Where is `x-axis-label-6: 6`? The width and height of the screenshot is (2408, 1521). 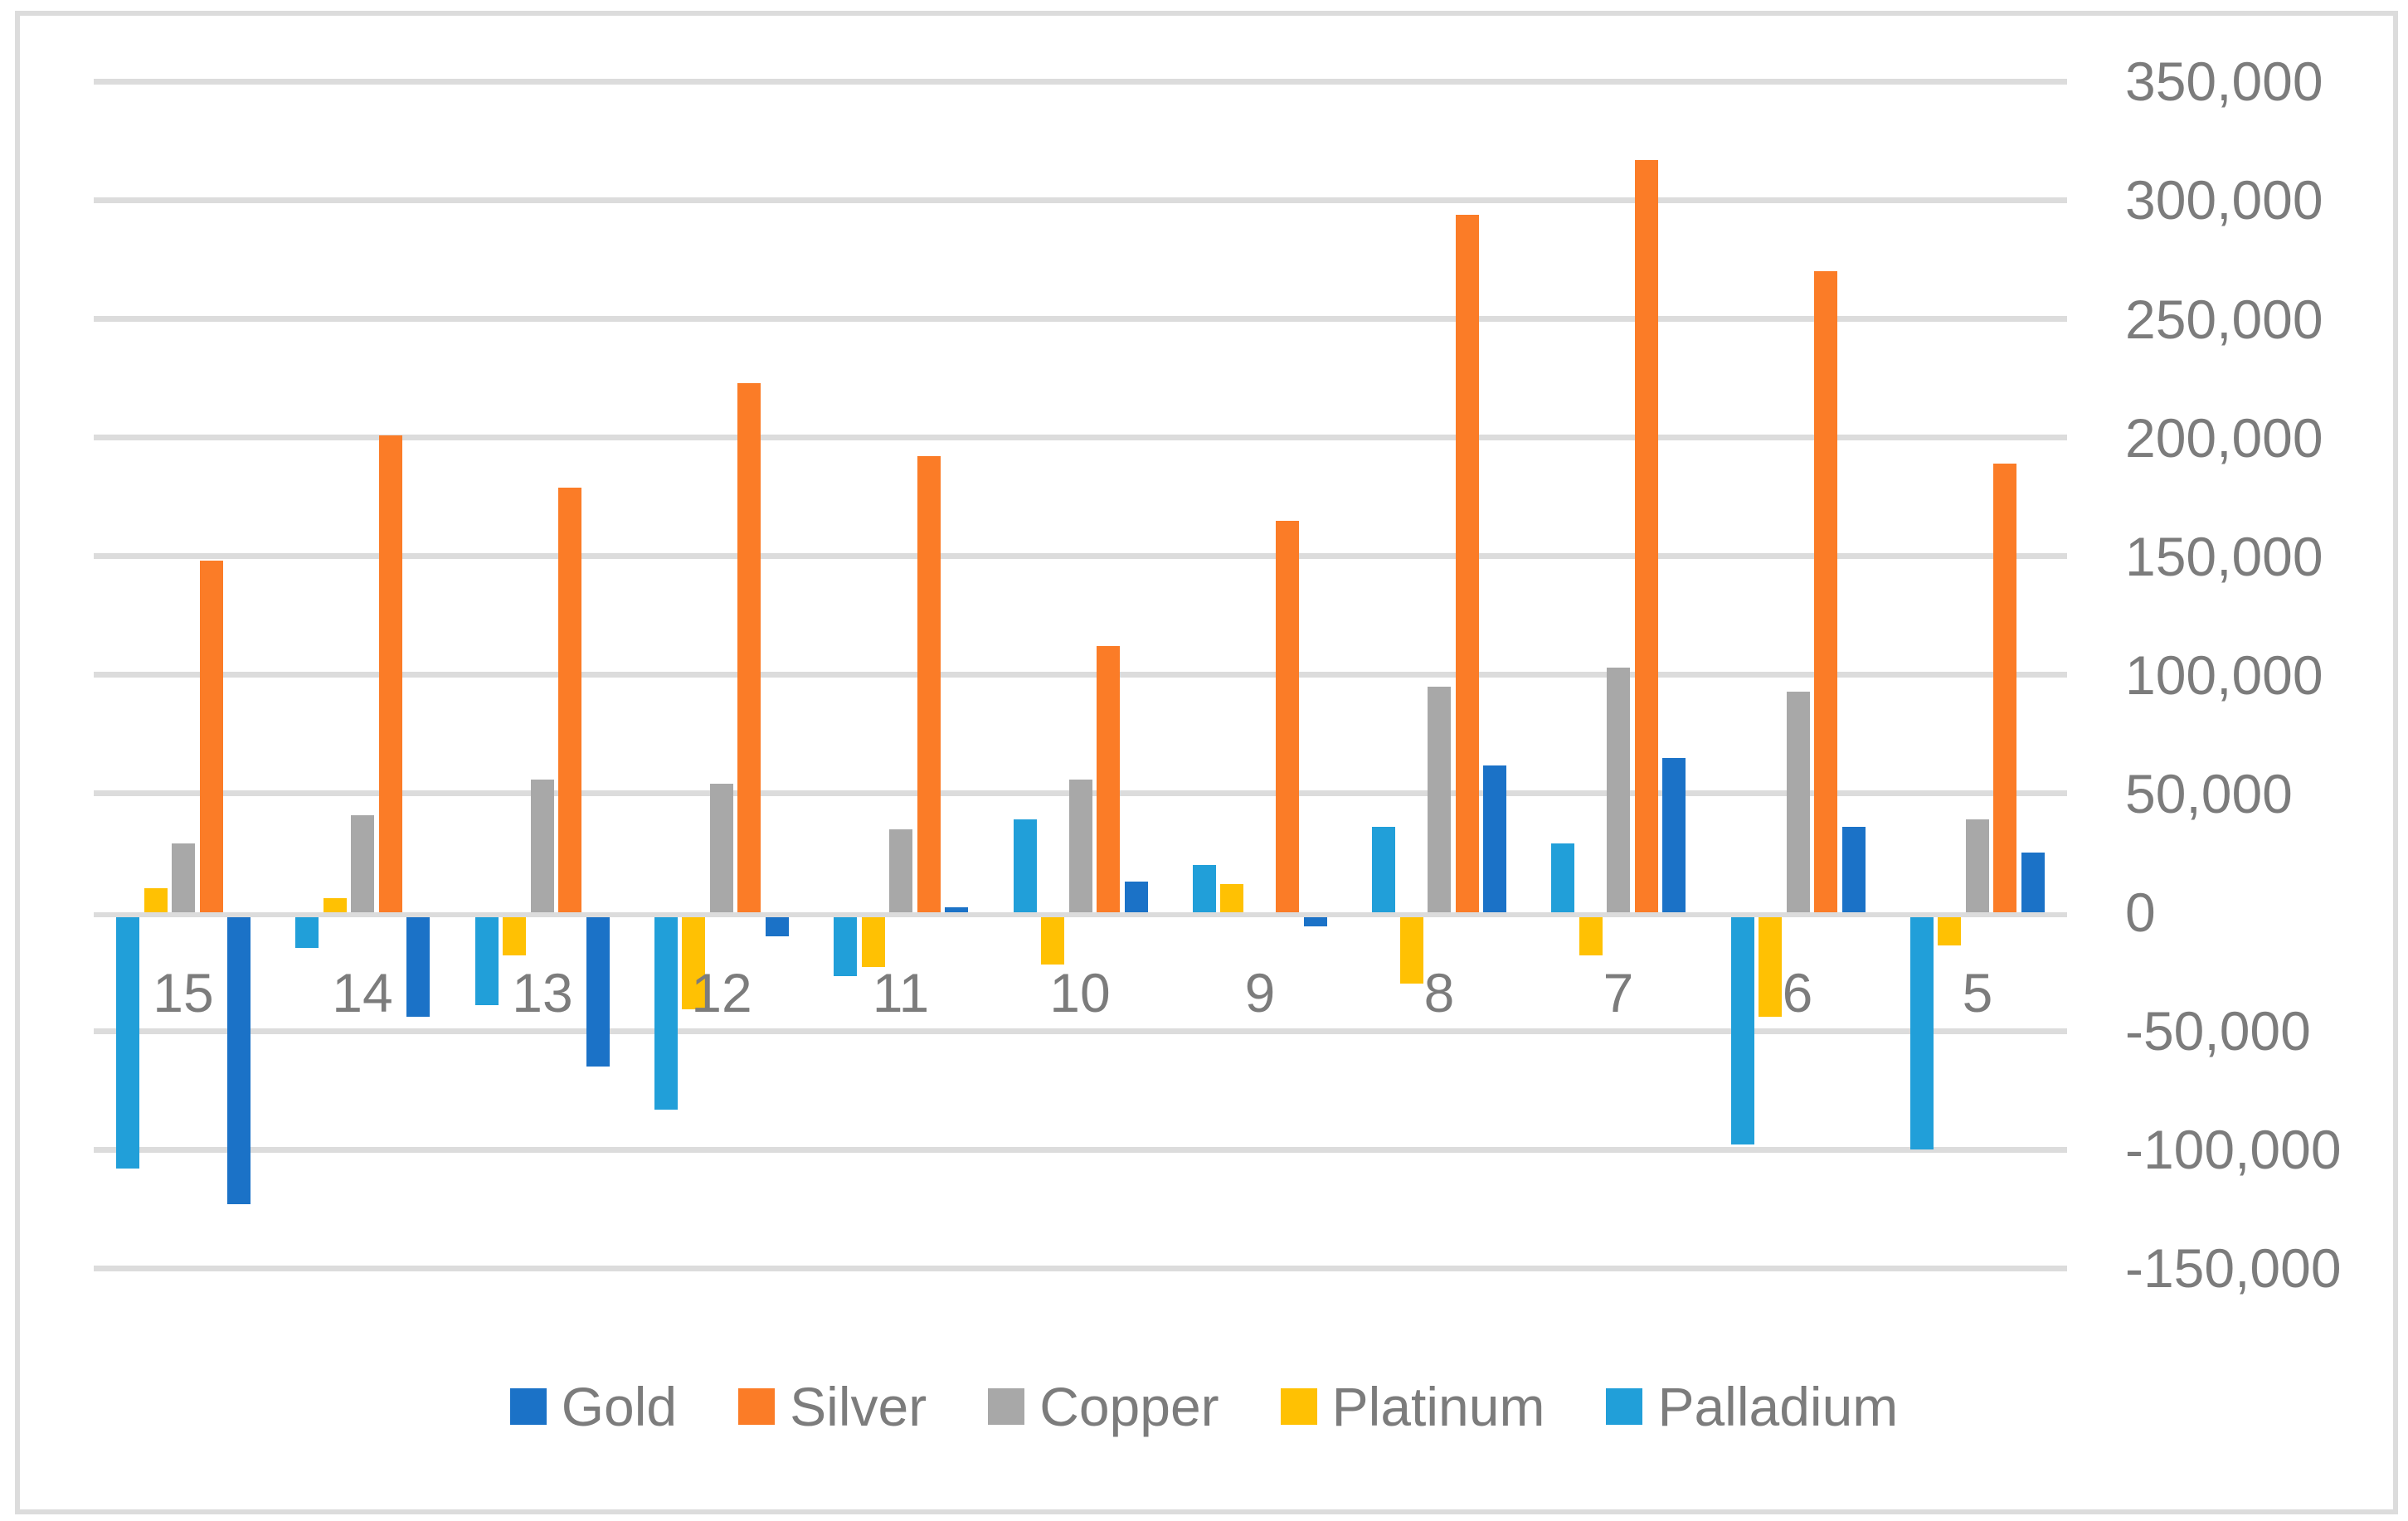 x-axis-label-6: 6 is located at coordinates (1797, 992).